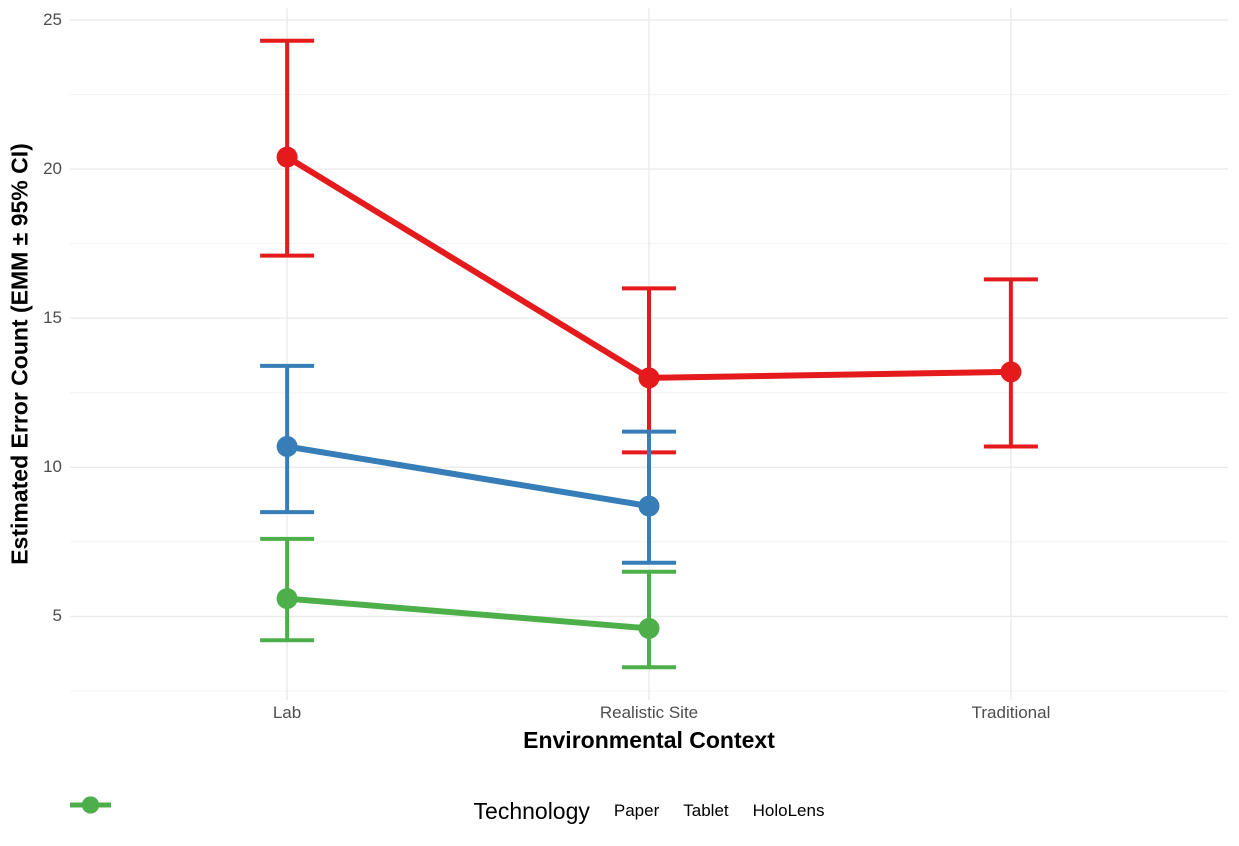 The width and height of the screenshot is (1239, 846). What do you see at coordinates (287, 712) in the screenshot?
I see `x-tick-label-lab: Lab` at bounding box center [287, 712].